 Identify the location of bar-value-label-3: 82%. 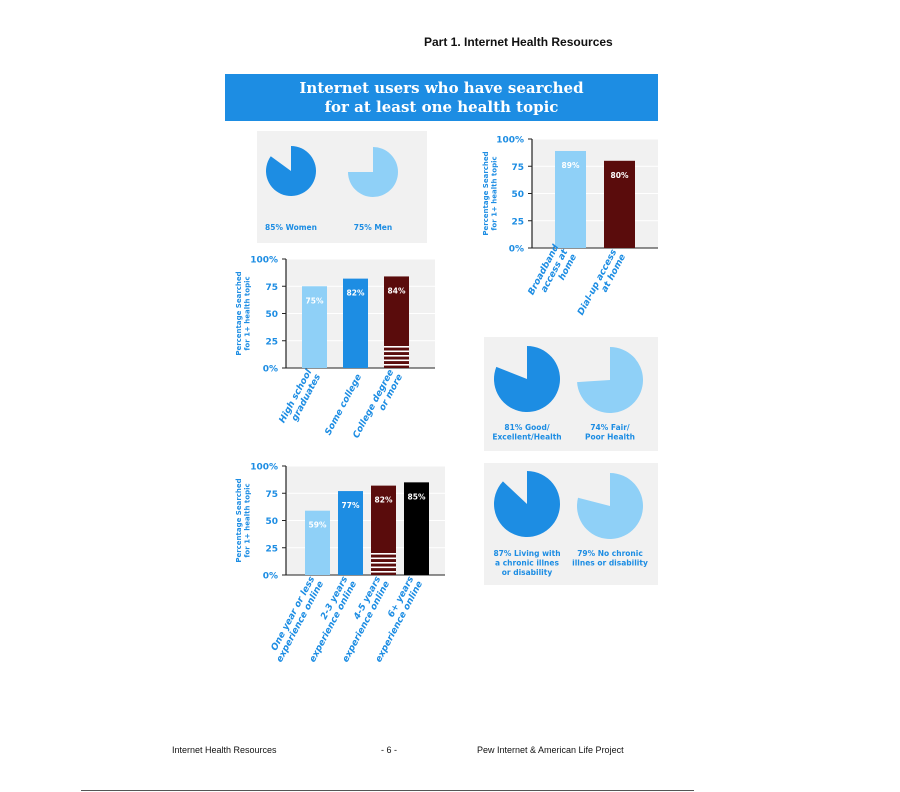
(384, 500).